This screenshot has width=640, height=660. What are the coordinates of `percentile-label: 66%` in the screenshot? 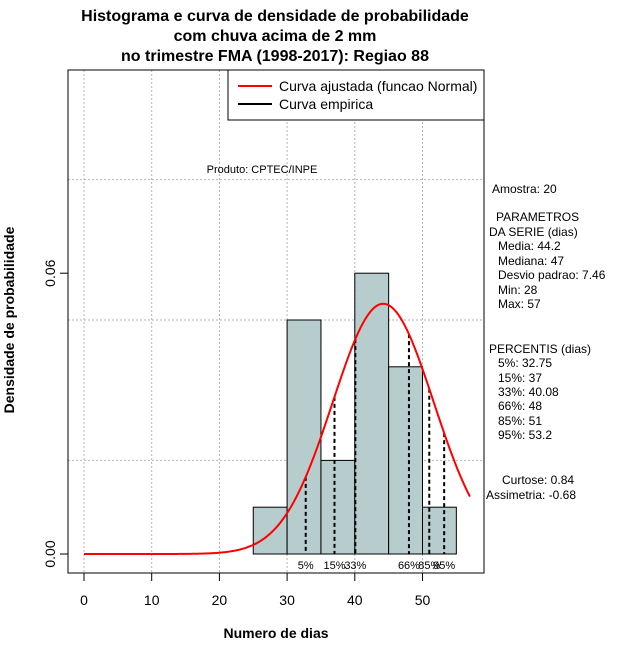 It's located at (409, 566).